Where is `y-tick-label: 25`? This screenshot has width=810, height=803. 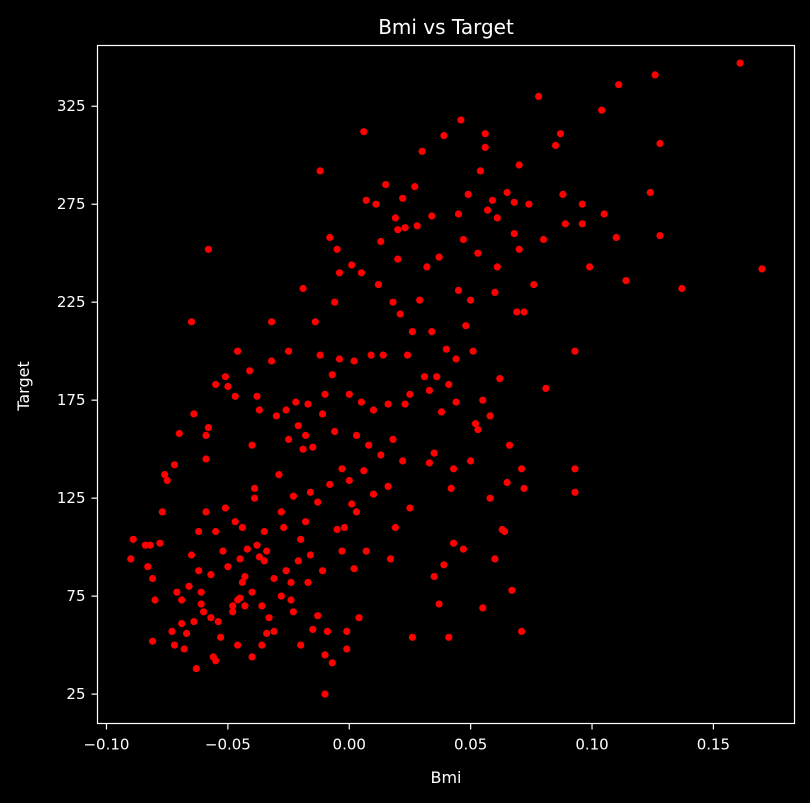
y-tick-label: 25 is located at coordinates (75, 694).